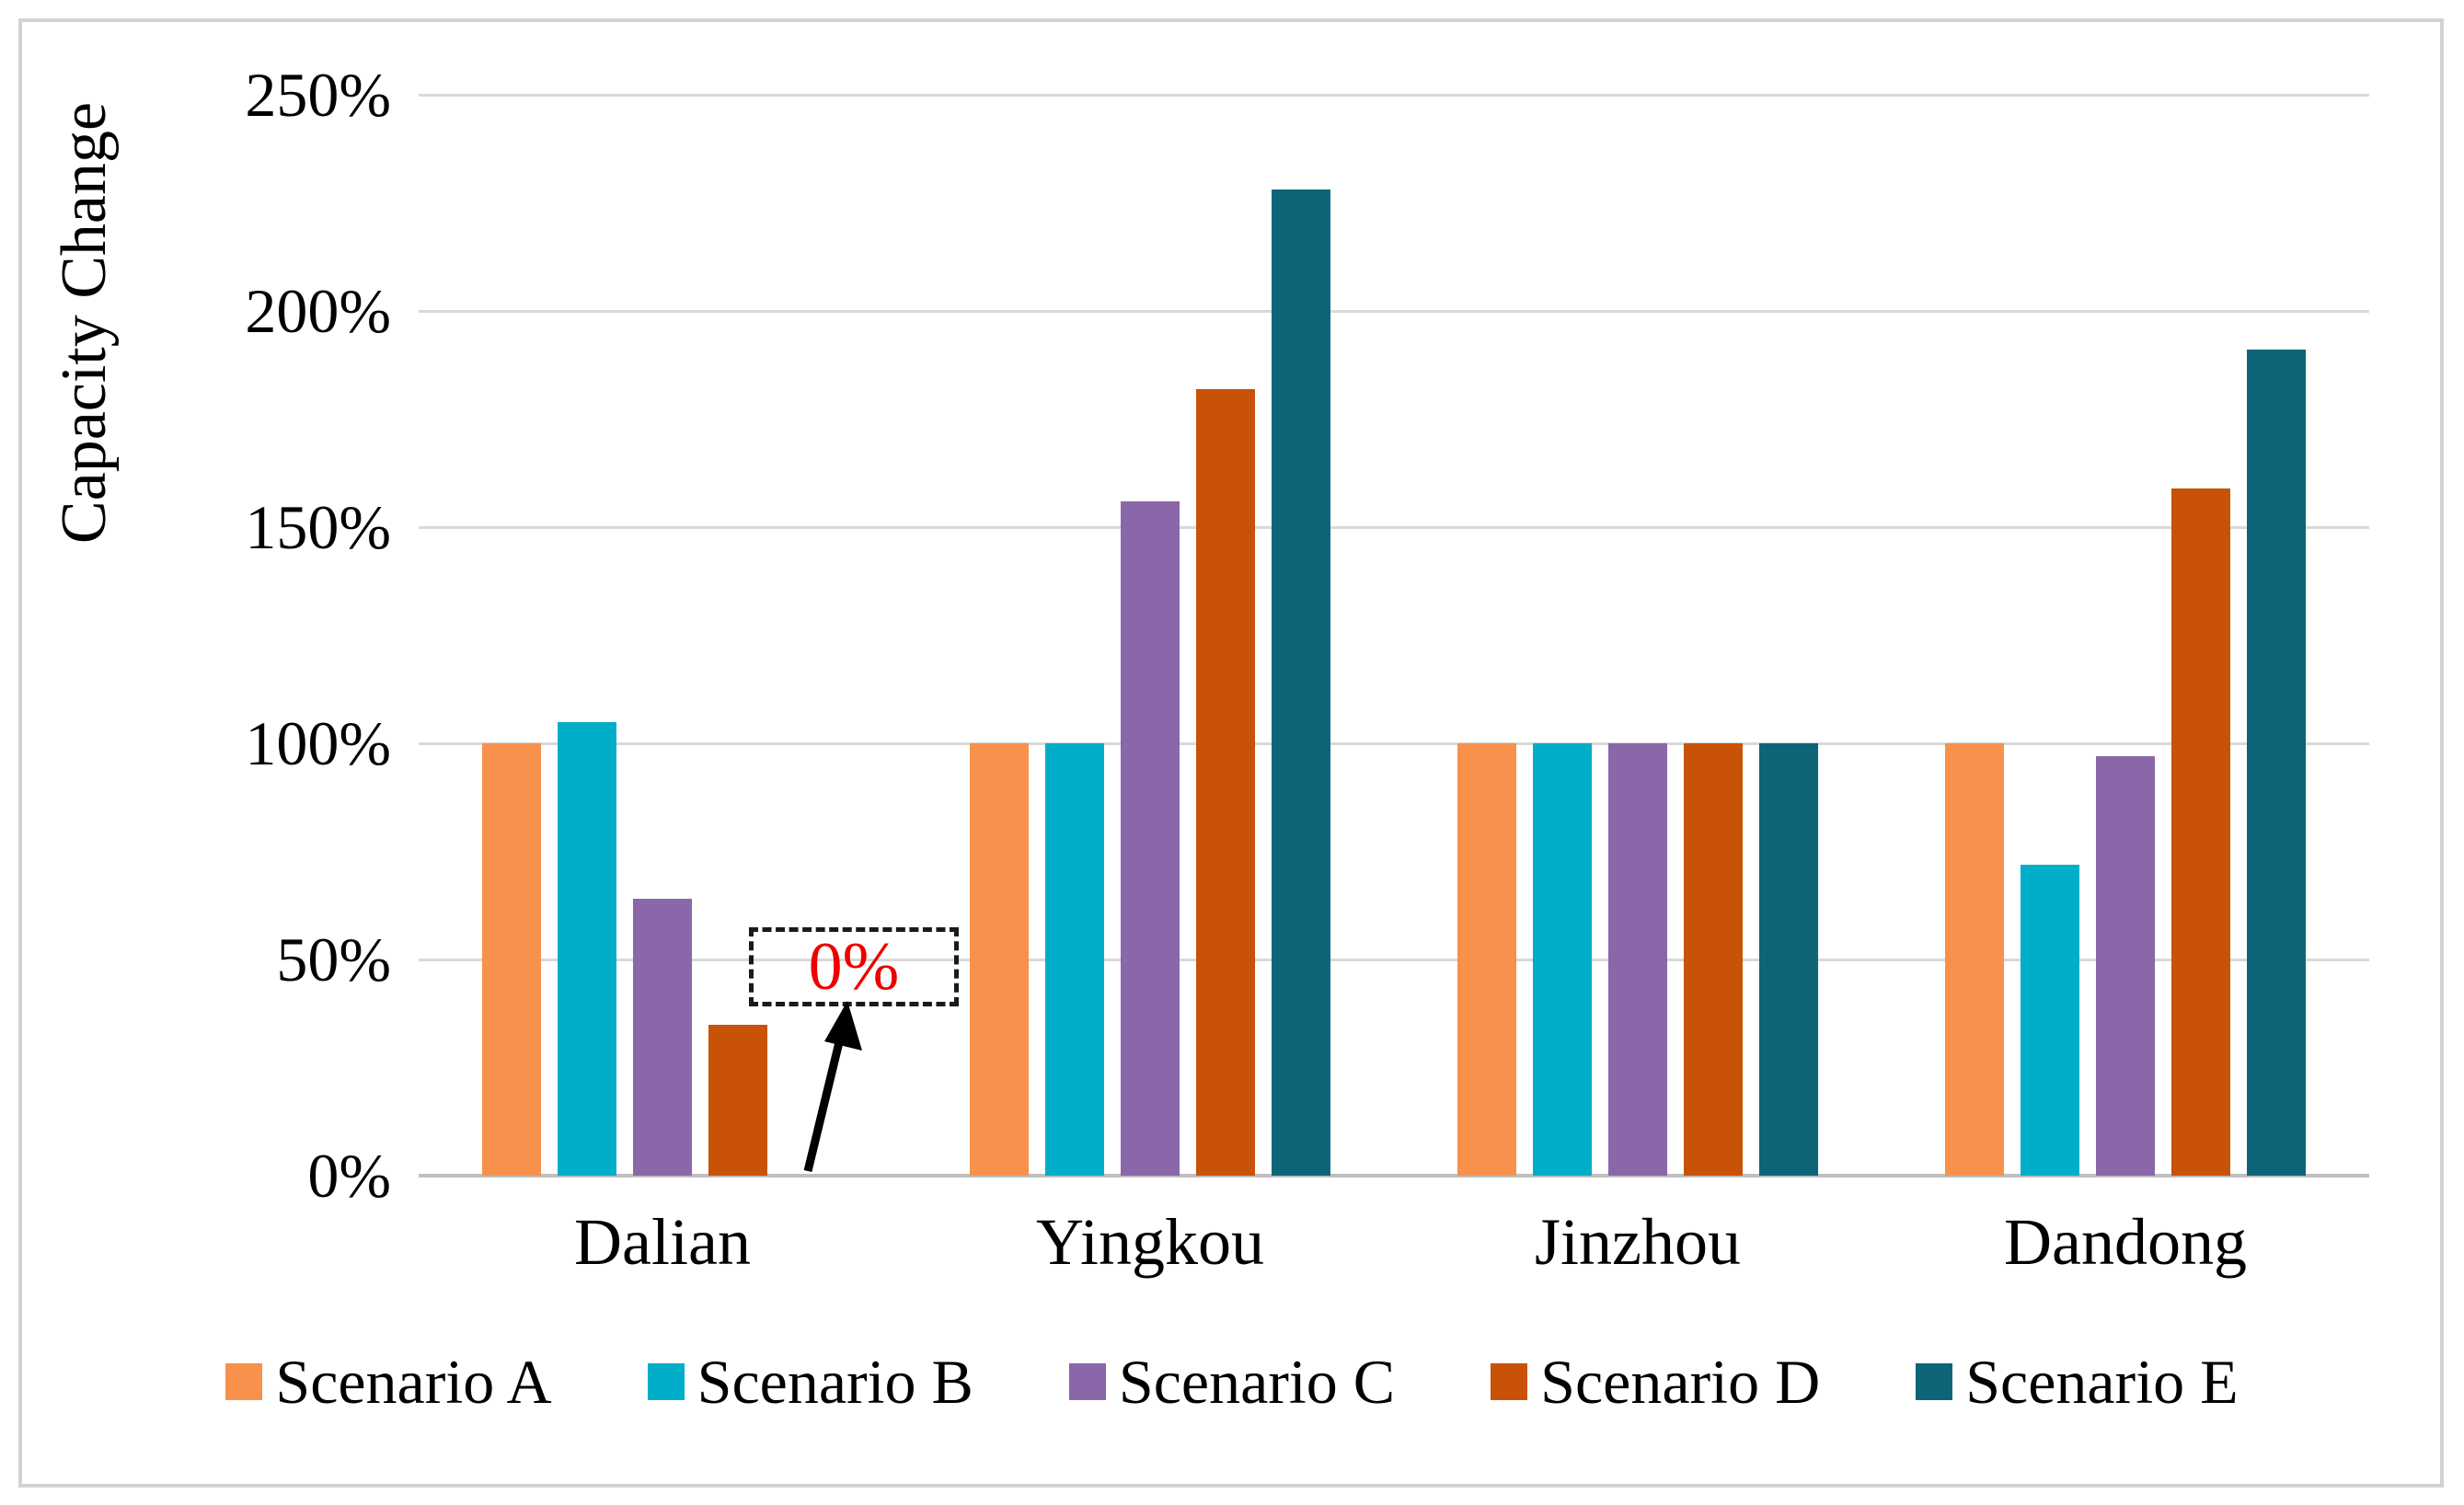  What do you see at coordinates (662, 1037) in the screenshot?
I see `bar-dalian-scenario-c` at bounding box center [662, 1037].